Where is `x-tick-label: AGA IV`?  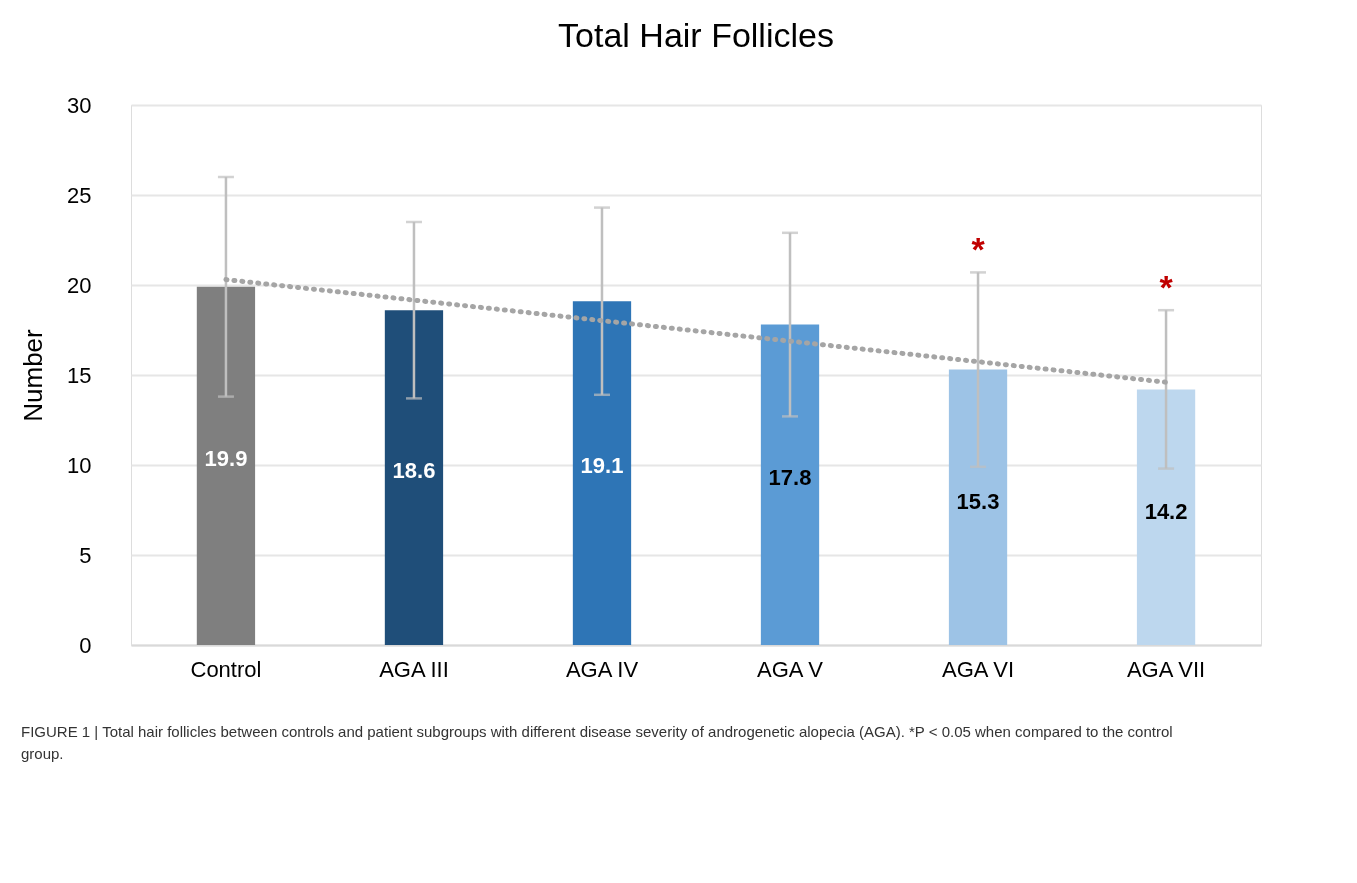
x-tick-label: AGA IV is located at coordinates (602, 669).